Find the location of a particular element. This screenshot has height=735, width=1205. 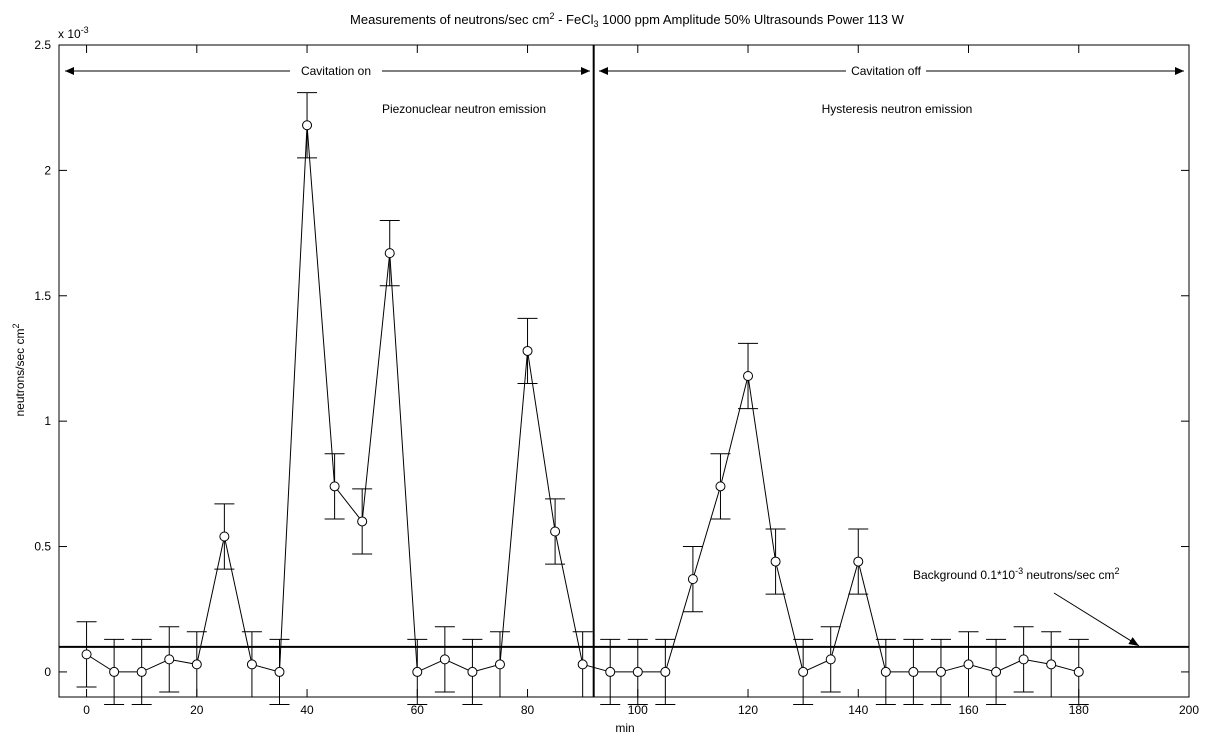

cavitation-on-arrow-right-head is located at coordinates (585, 71).